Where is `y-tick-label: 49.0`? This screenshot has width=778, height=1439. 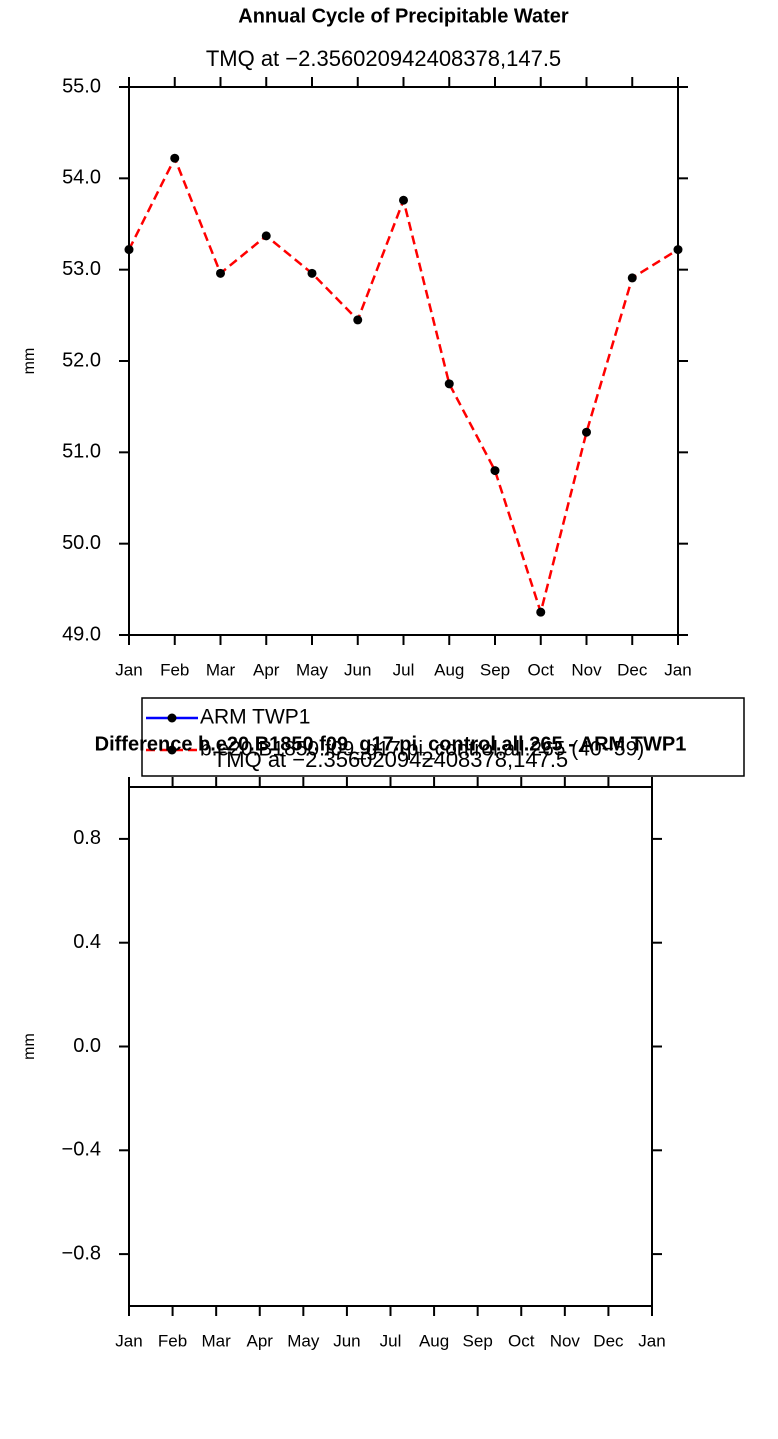 y-tick-label: 49.0 is located at coordinates (81, 634).